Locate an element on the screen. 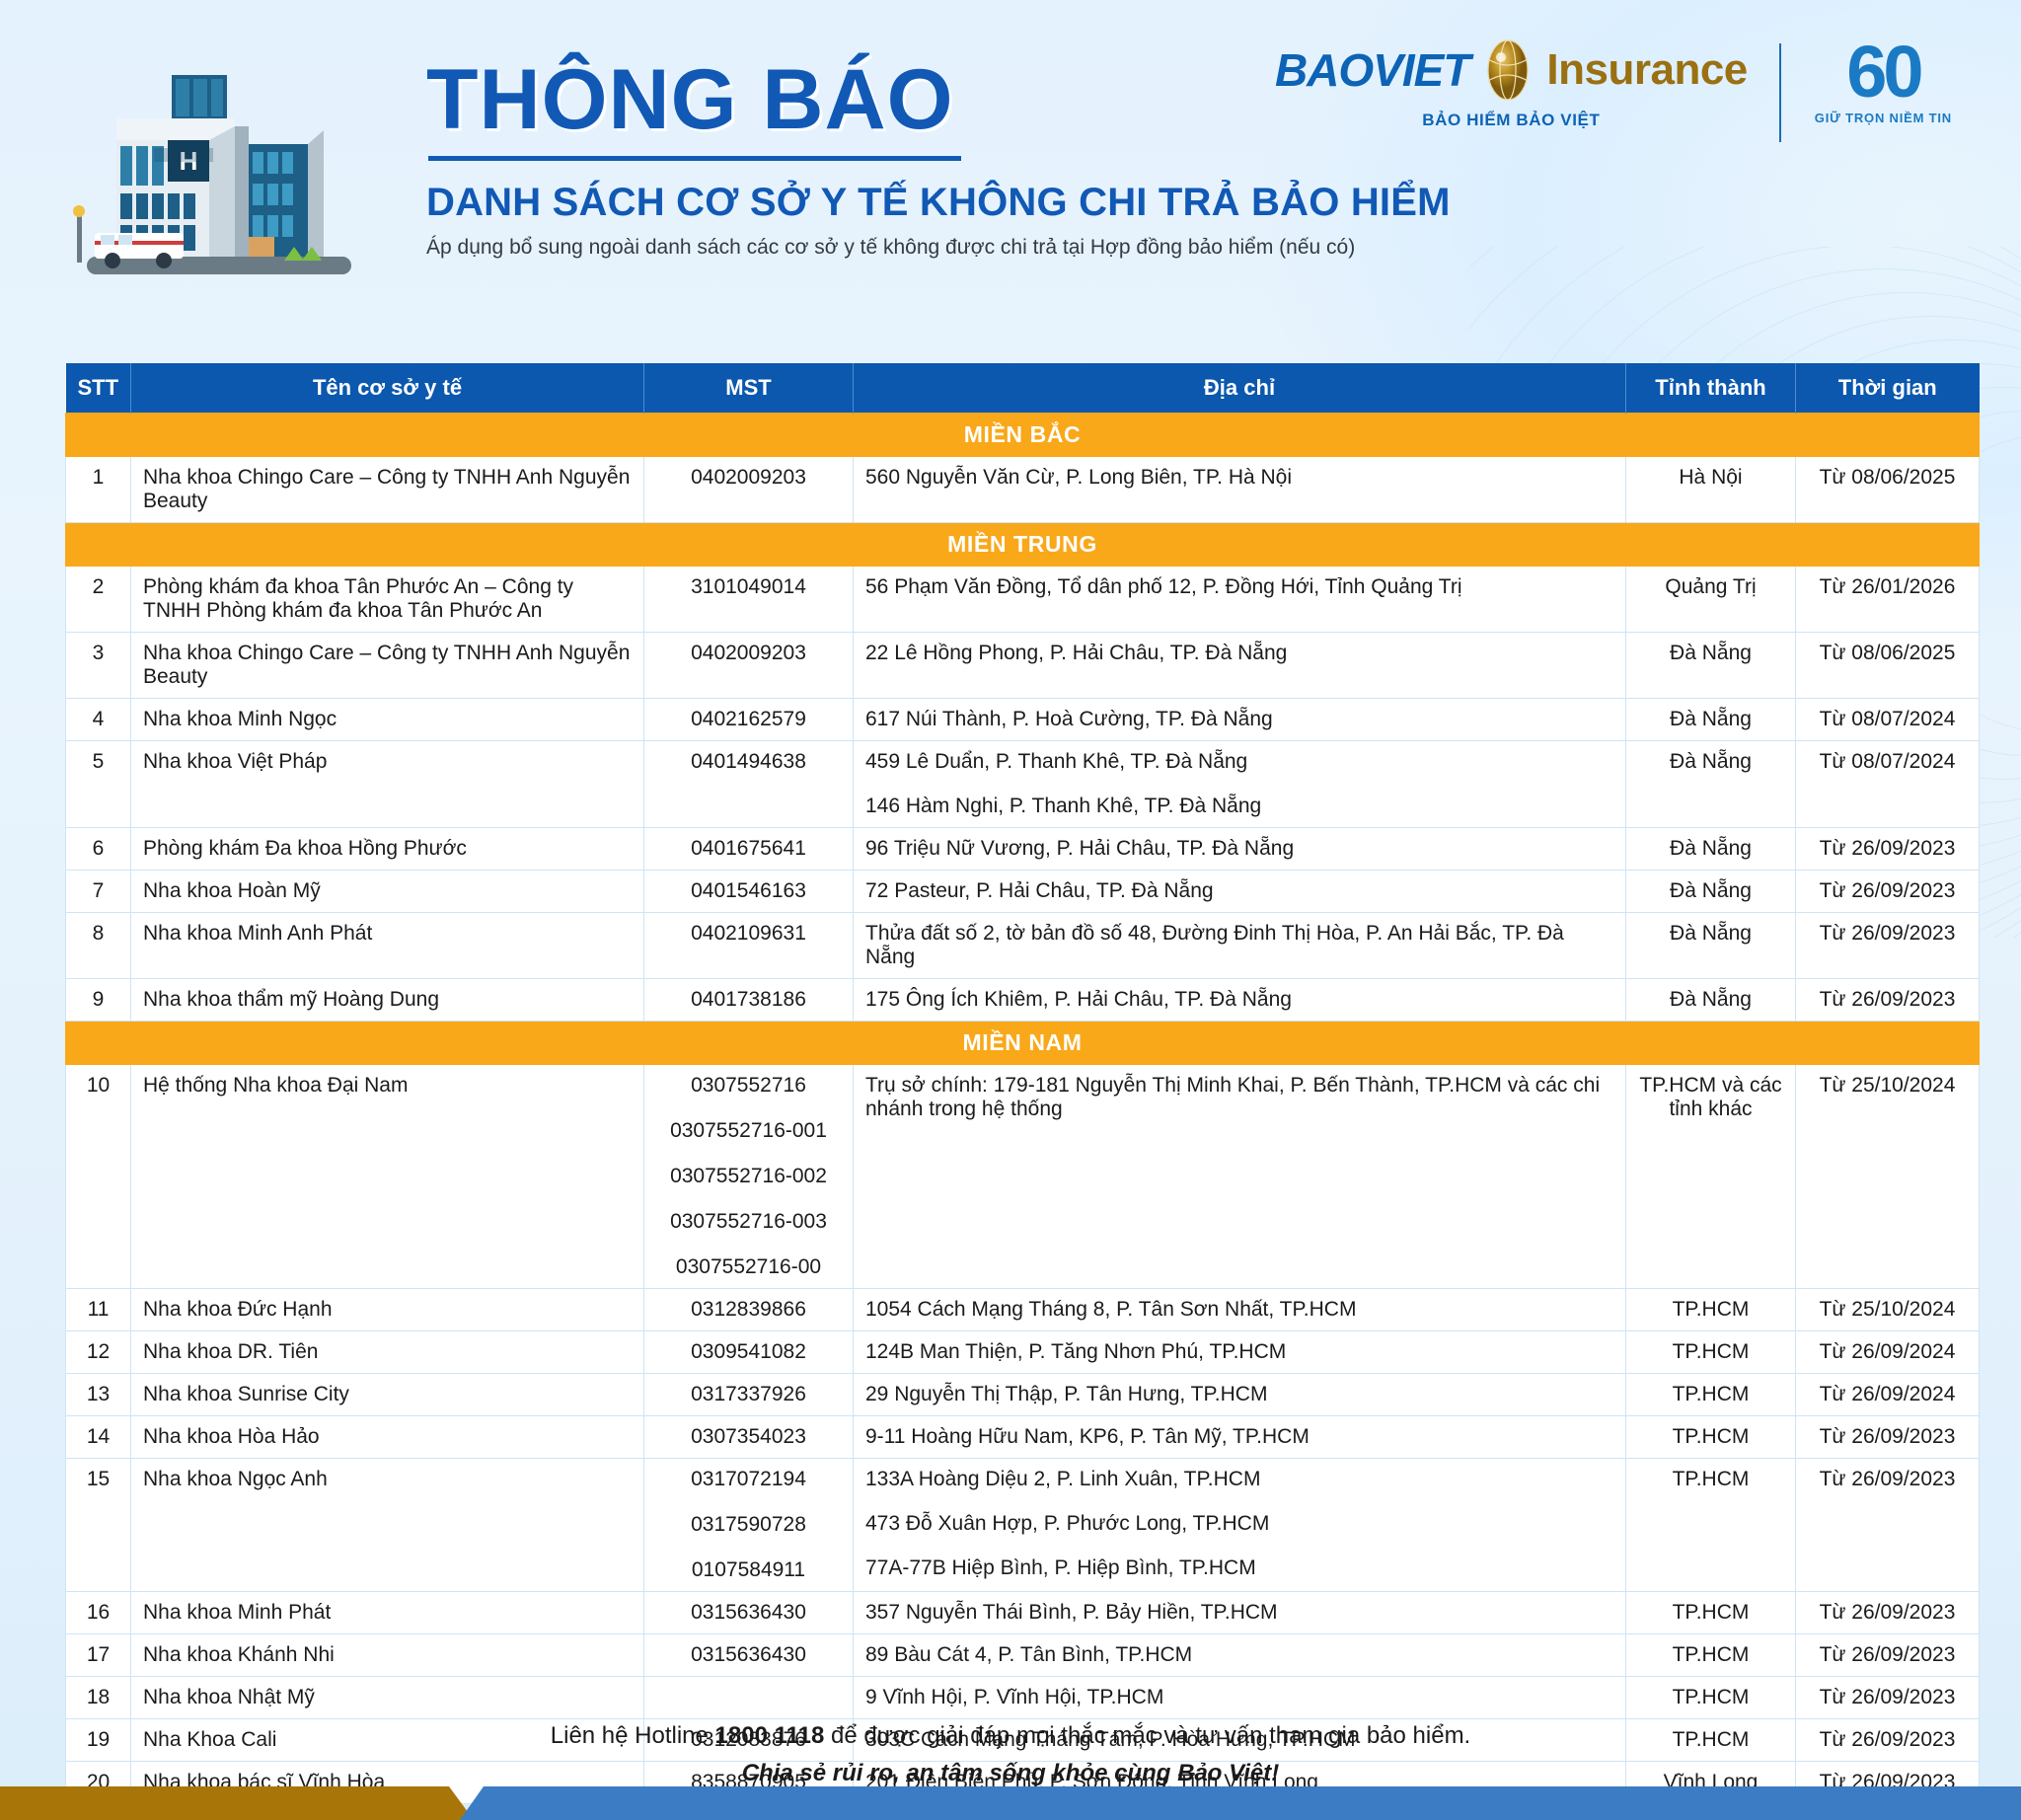 Image resolution: width=2021 pixels, height=1820 pixels. cell-time: Từ 26/09/2024 is located at coordinates (1888, 1352).